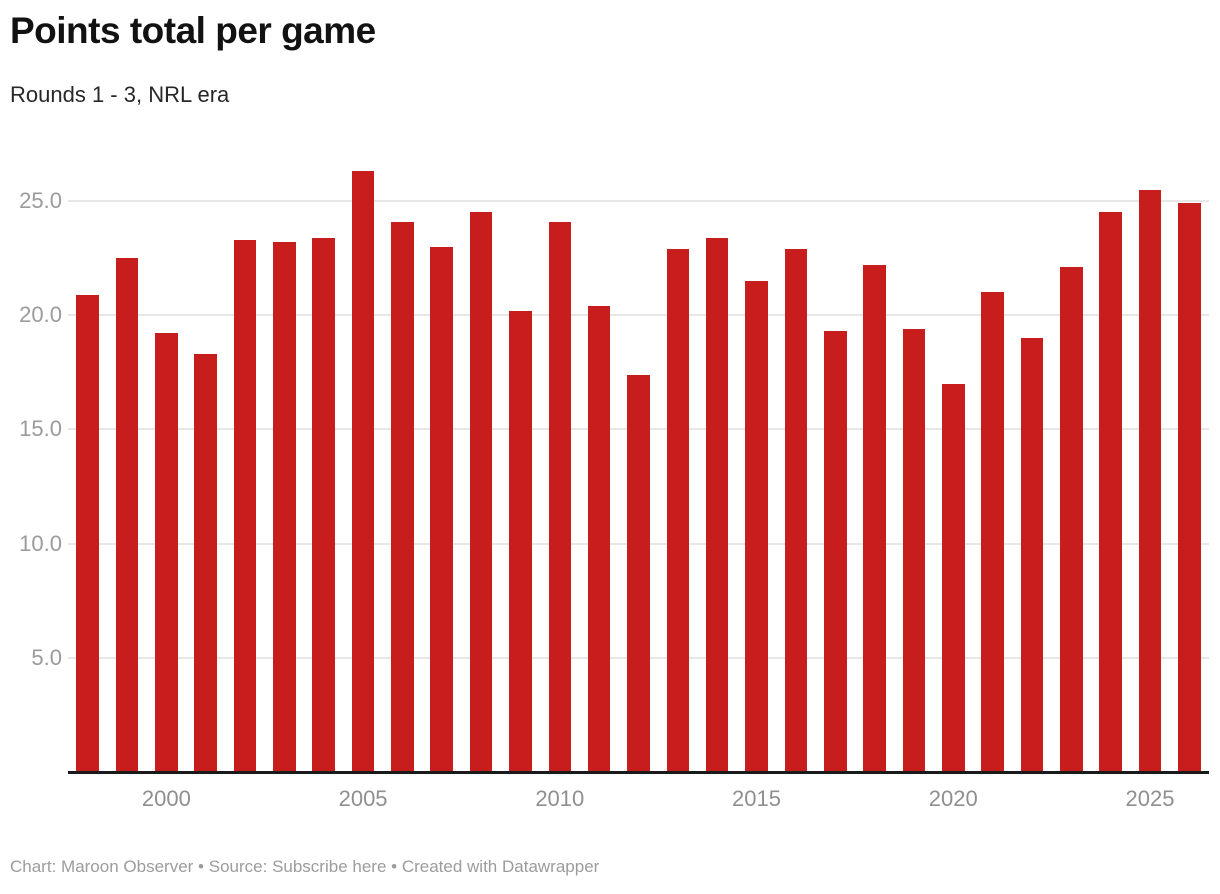  I want to click on footer-source-label: Source:, so click(238, 866).